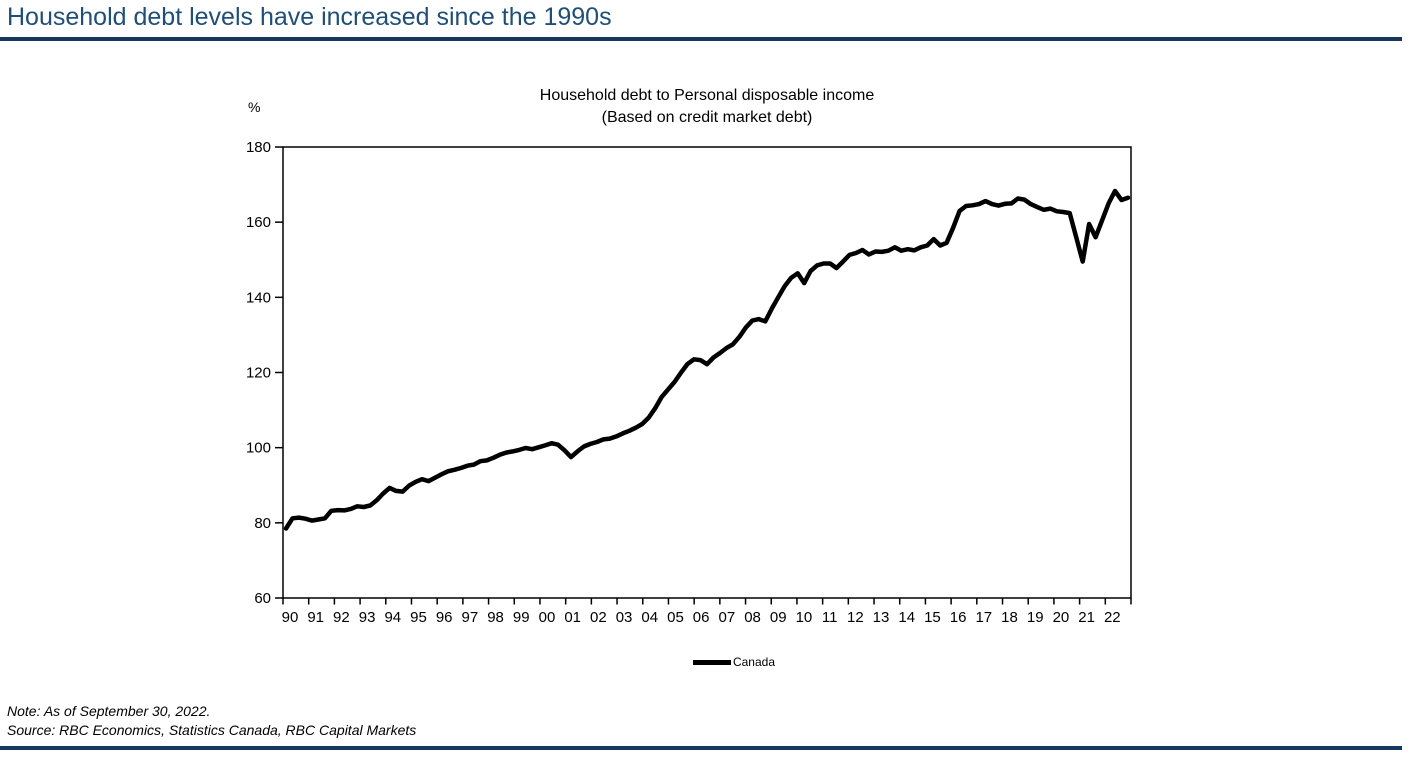 The image size is (1413, 759). Describe the element at coordinates (109, 711) in the screenshot. I see `note-line: Note: As of September 30, 2022.` at that location.